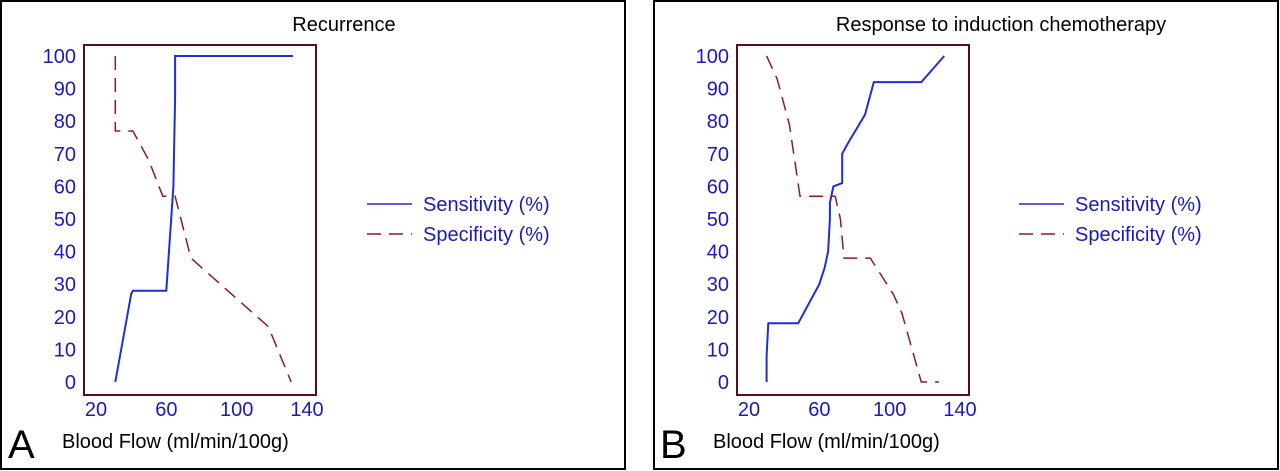 Image resolution: width=1280 pixels, height=471 pixels. I want to click on panel-a-xtick-60: 60, so click(166, 410).